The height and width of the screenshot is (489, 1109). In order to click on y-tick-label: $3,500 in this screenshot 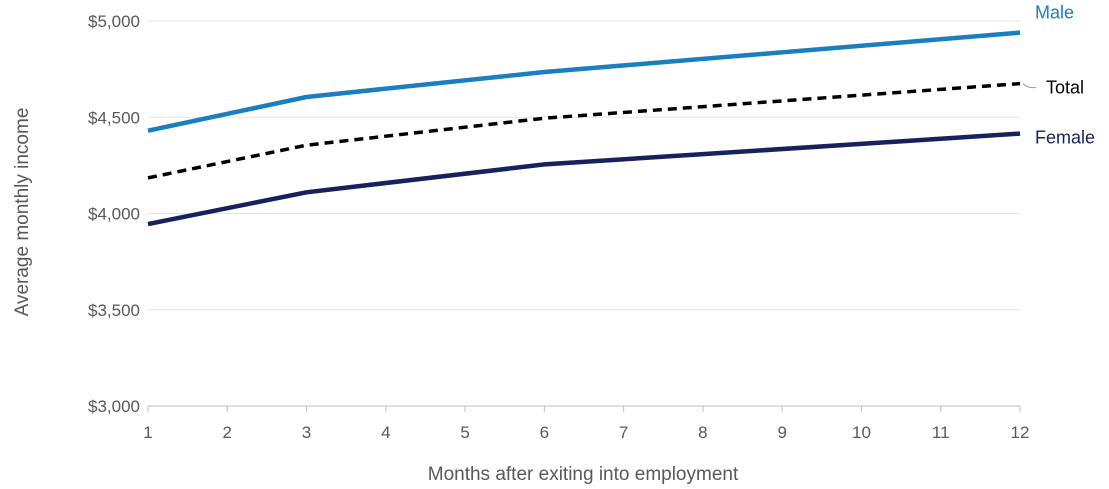, I will do `click(114, 310)`.